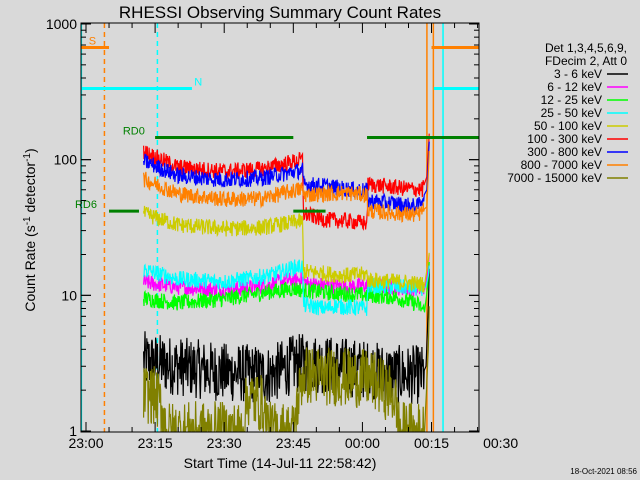 This screenshot has width=640, height=480. Describe the element at coordinates (571, 100) in the screenshot. I see `legend-label-2: 12 - 25 keV` at that location.